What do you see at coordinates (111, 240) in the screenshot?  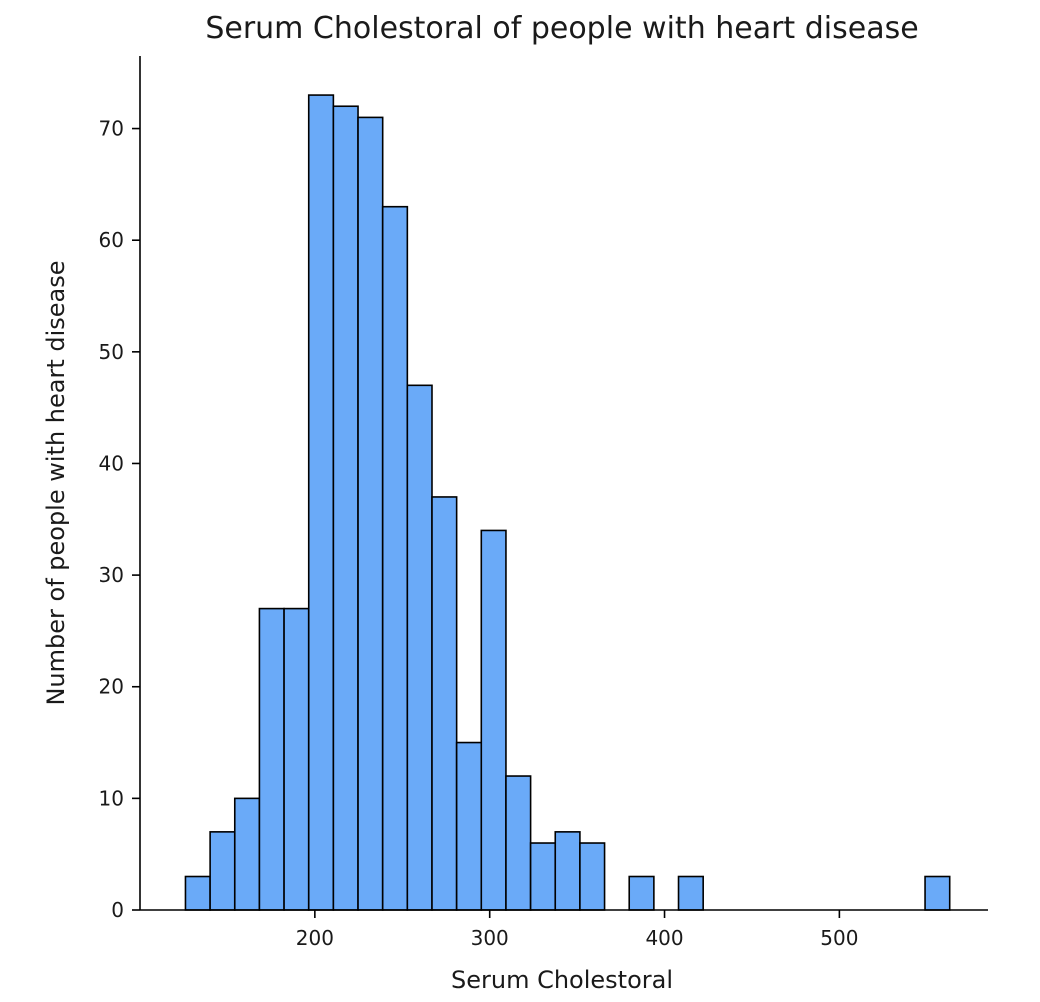 I see `y-tick-label: 60` at bounding box center [111, 240].